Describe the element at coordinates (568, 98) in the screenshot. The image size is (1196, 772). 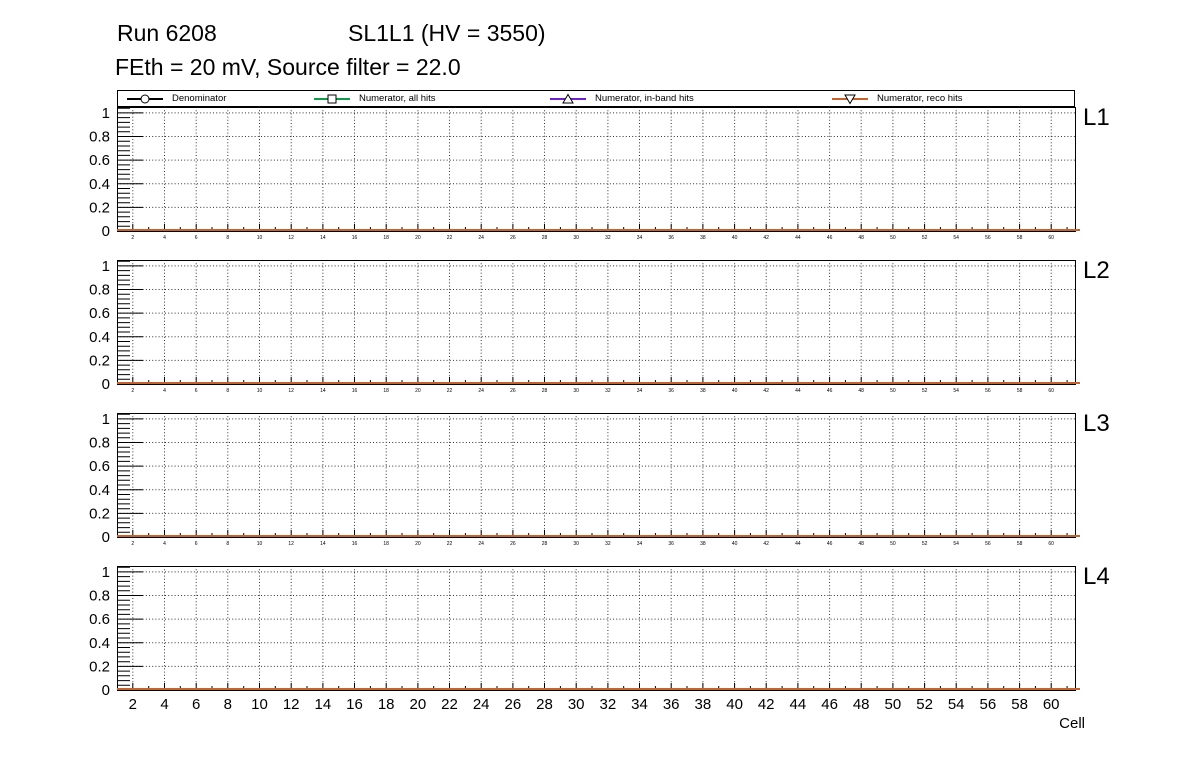
I see `open-triangle-up-icon` at that location.